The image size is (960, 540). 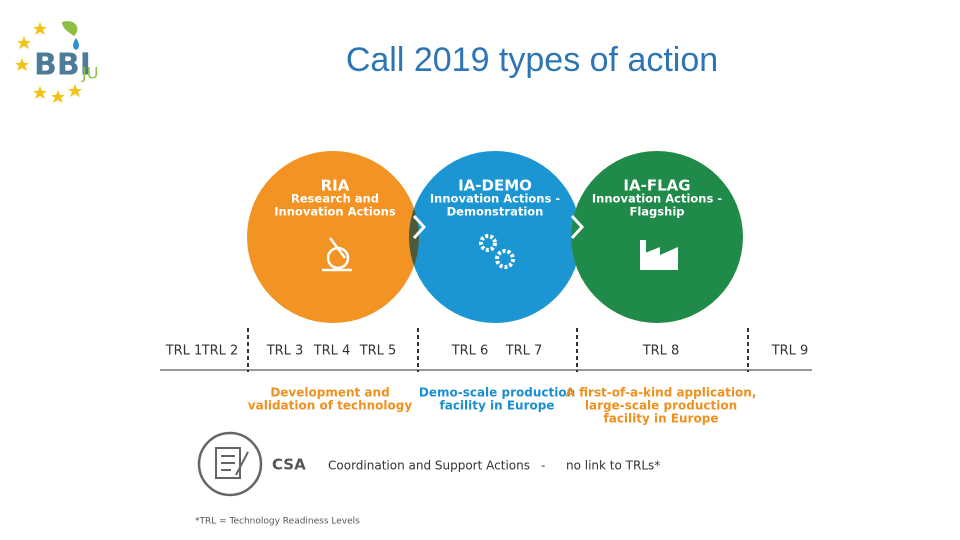 What do you see at coordinates (429, 466) in the screenshot?
I see `csa-name: Coordination and Support Actions` at bounding box center [429, 466].